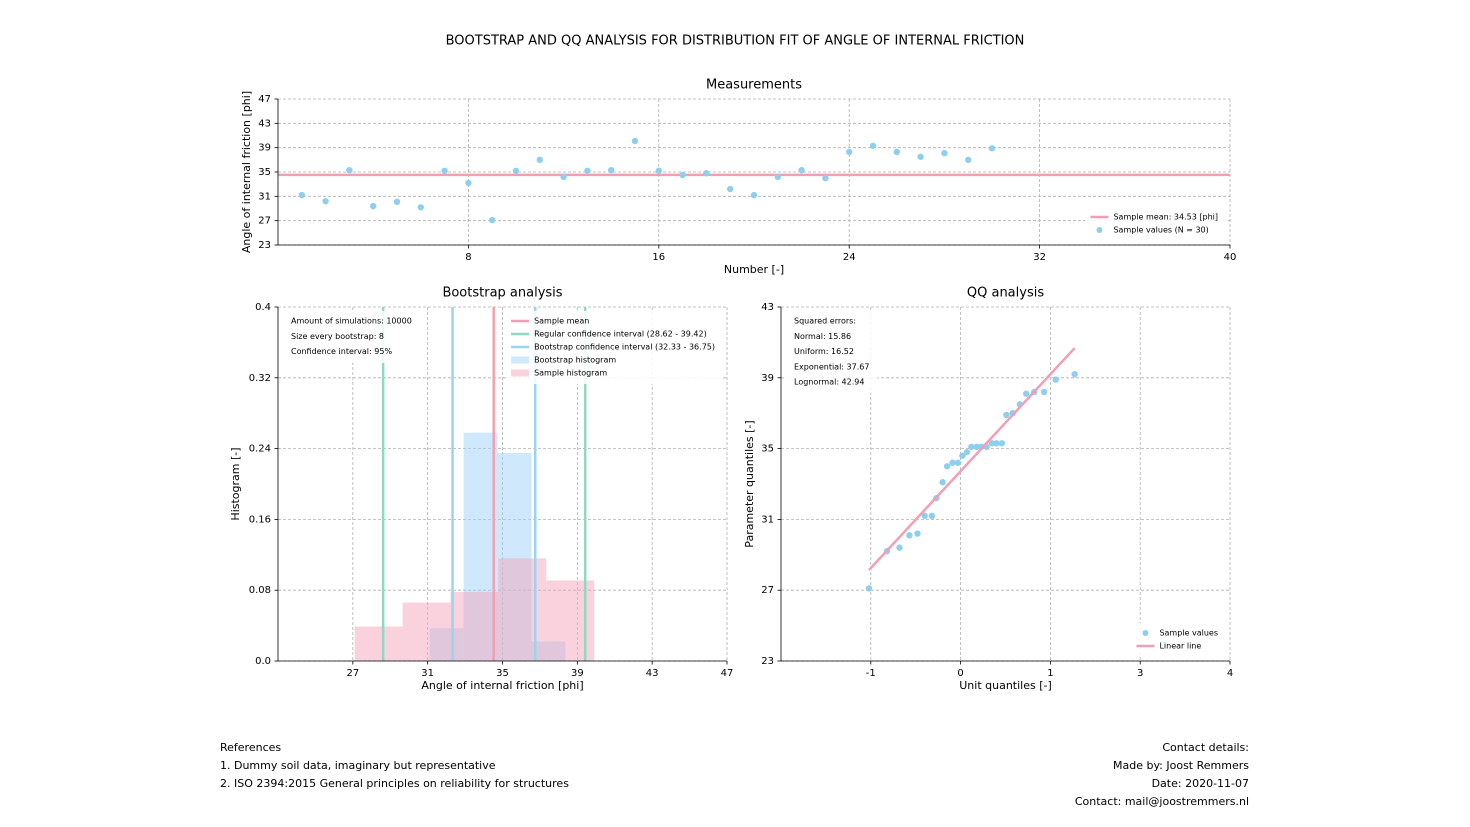  I want to click on y-tick-label: 43, so click(264, 123).